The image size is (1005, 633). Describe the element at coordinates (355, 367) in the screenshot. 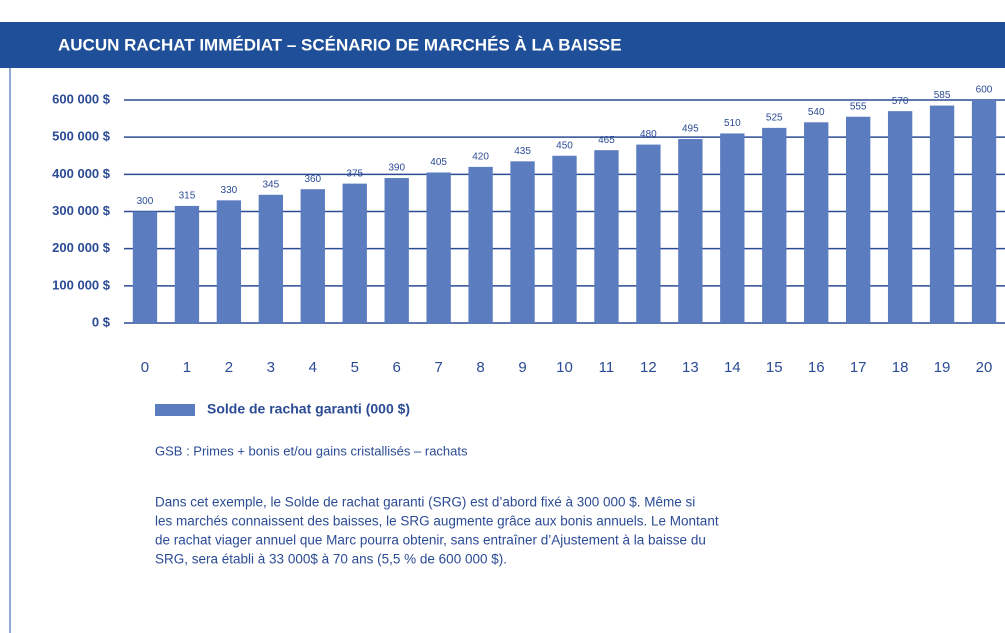

I see `x-tick-label: 5` at that location.